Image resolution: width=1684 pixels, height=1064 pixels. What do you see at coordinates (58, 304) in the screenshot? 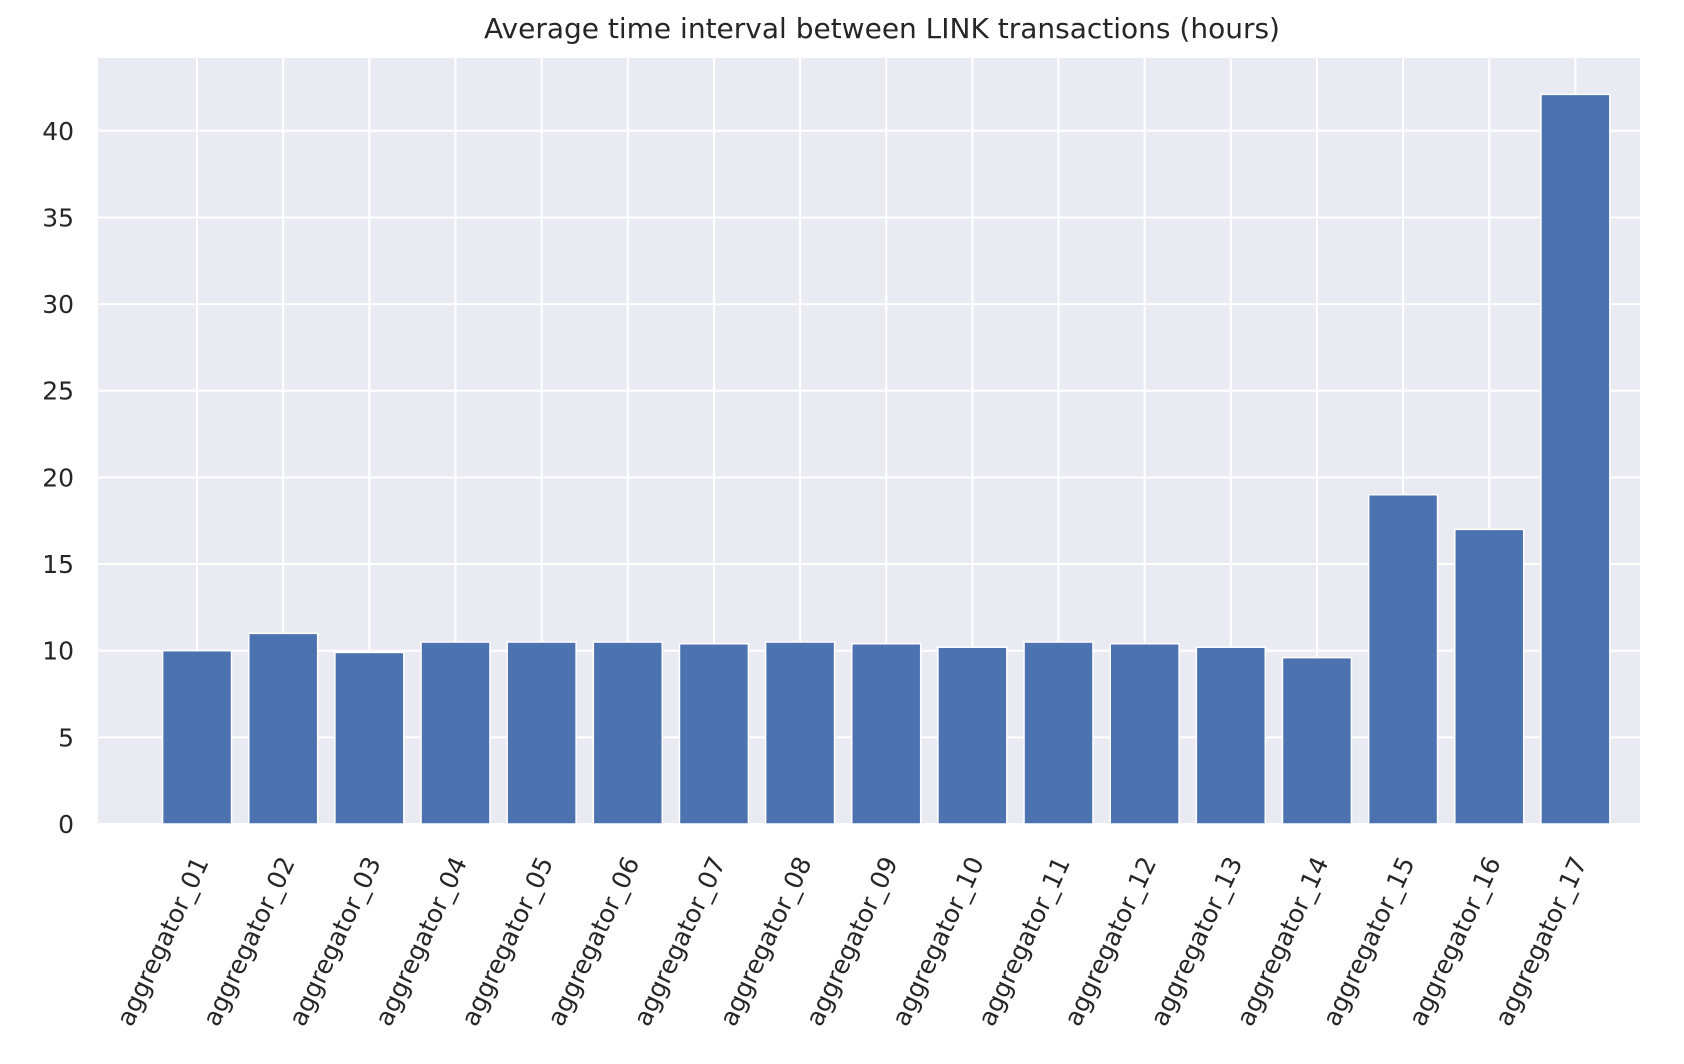
I see `y-tick-label: 30` at bounding box center [58, 304].